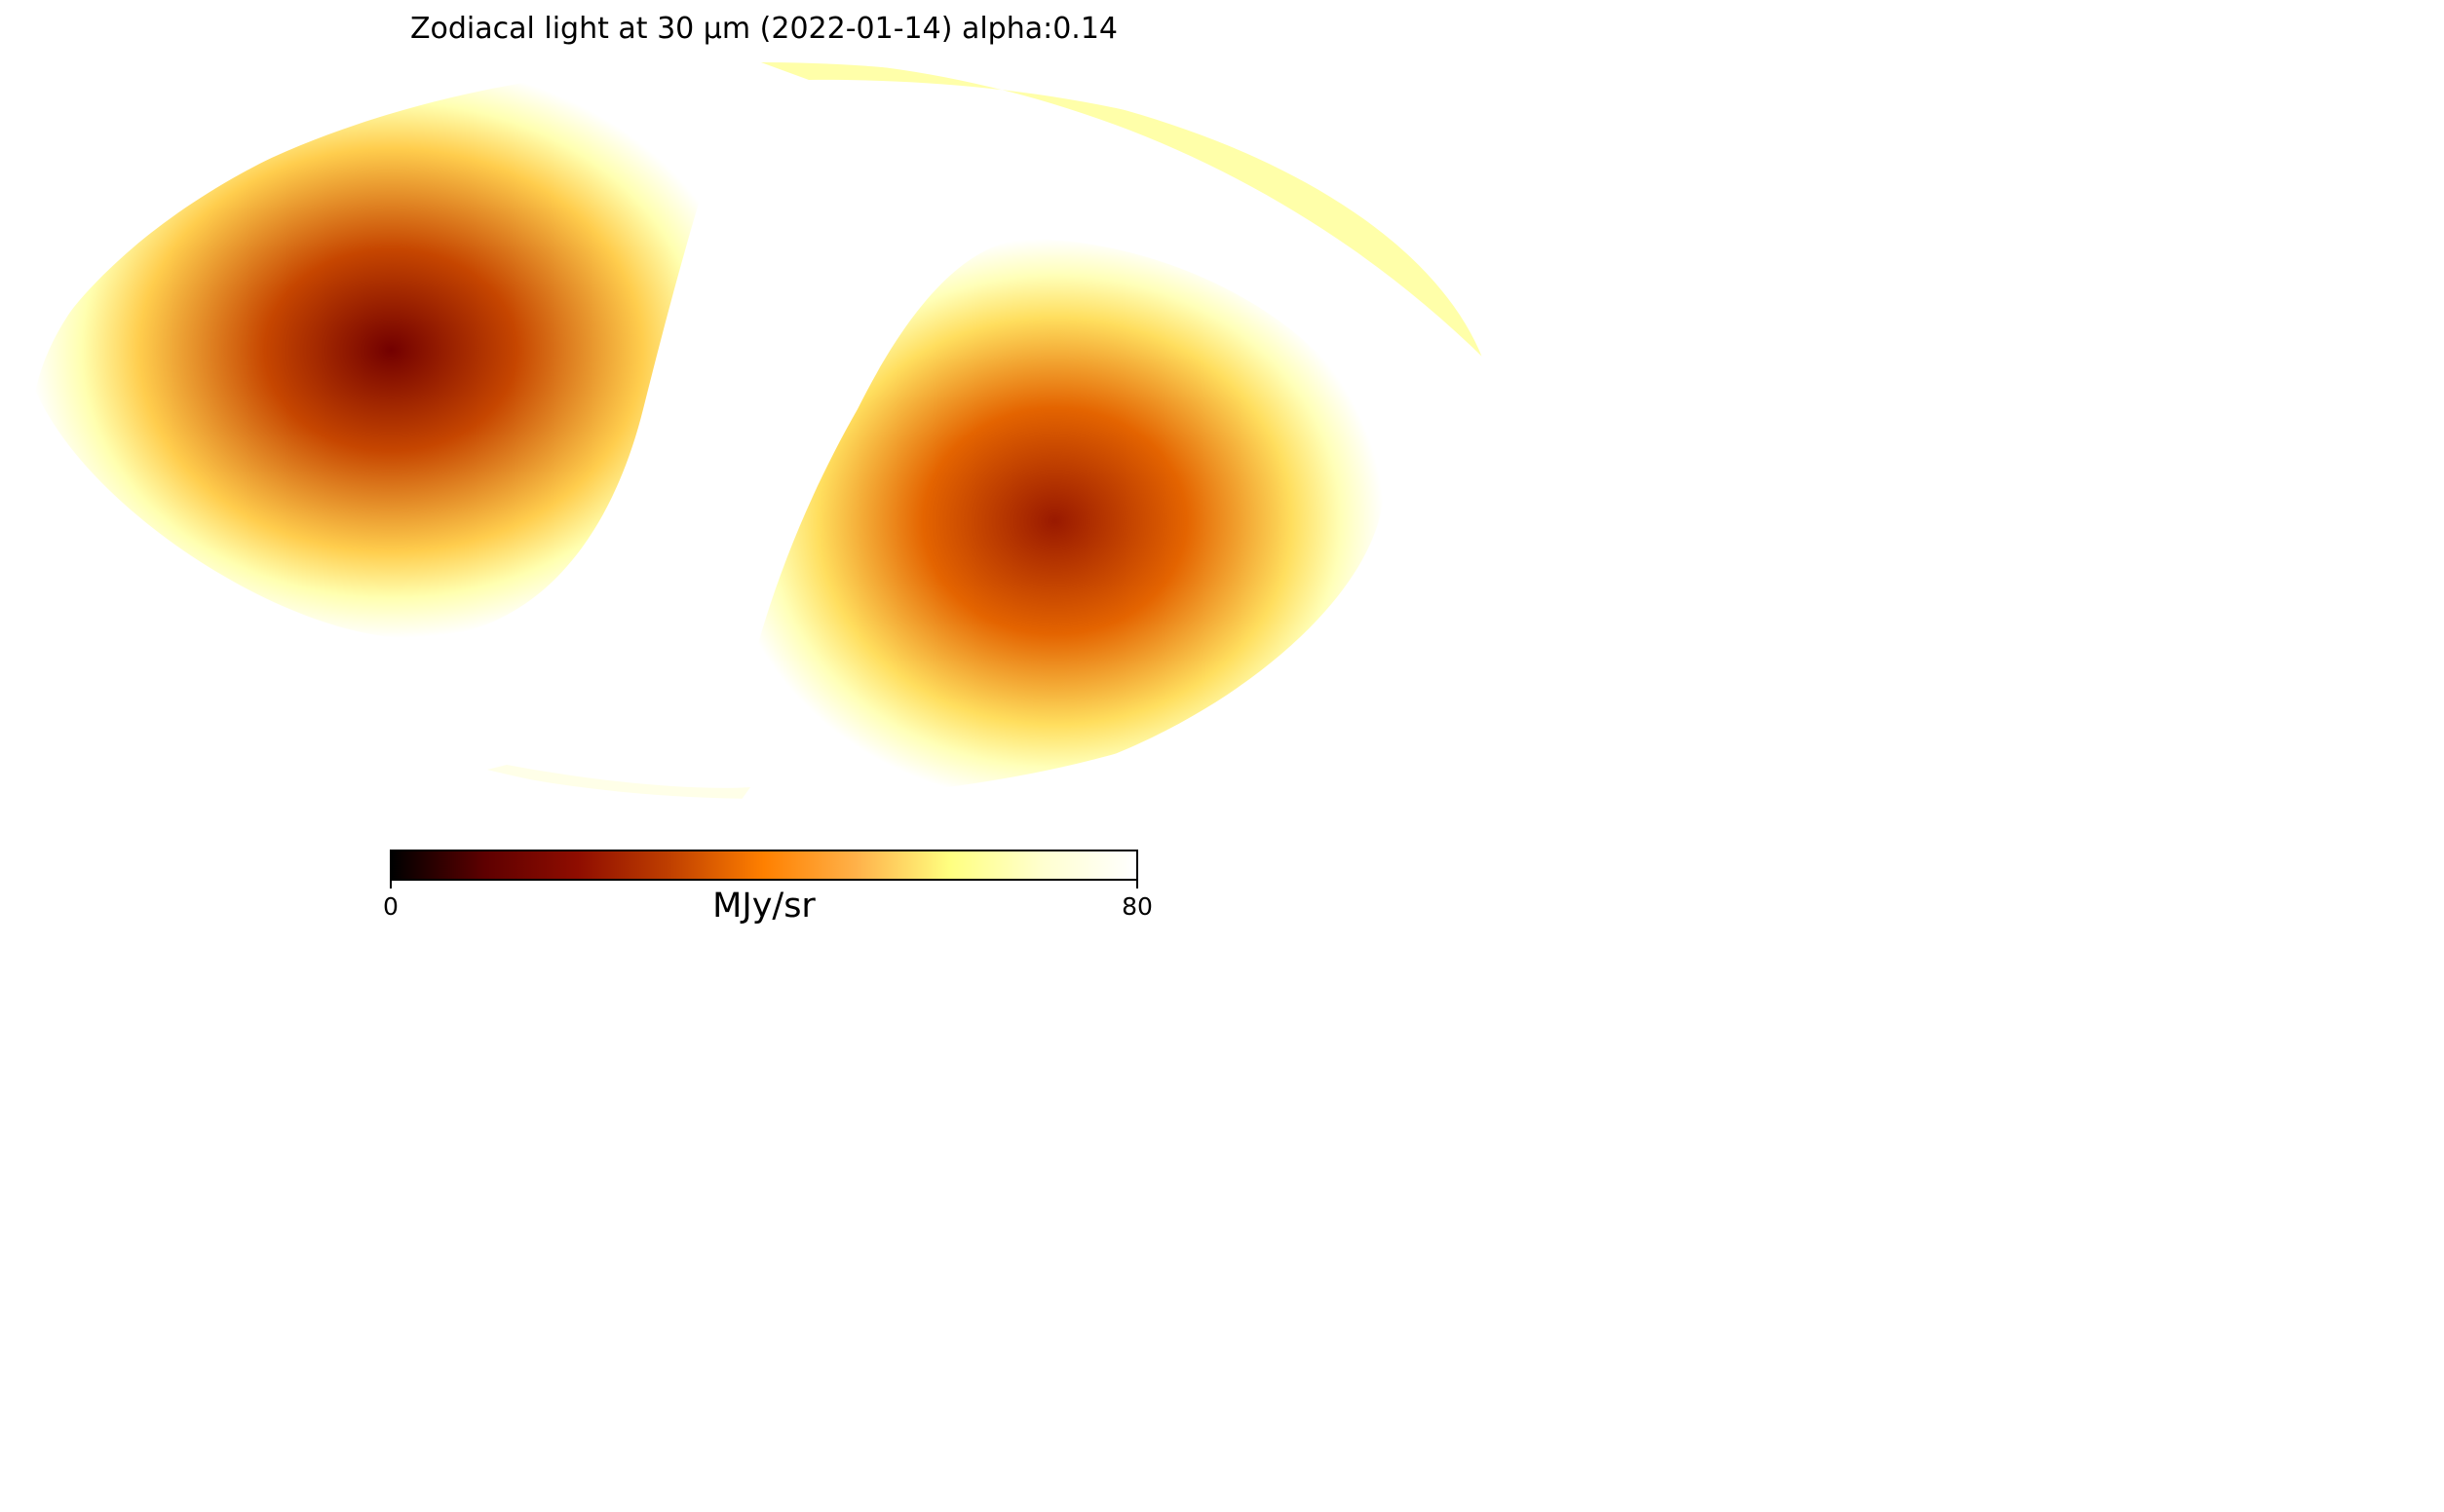 This screenshot has width=2444, height=1512. I want to click on colorbar, so click(764, 865).